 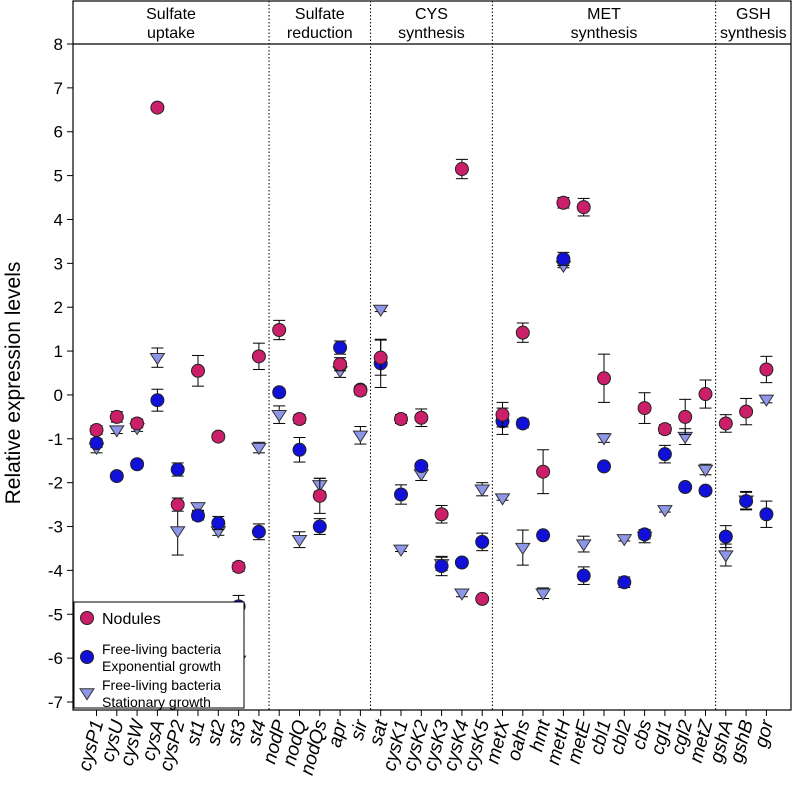 I want to click on point-exponential-nodP, so click(x=279, y=392).